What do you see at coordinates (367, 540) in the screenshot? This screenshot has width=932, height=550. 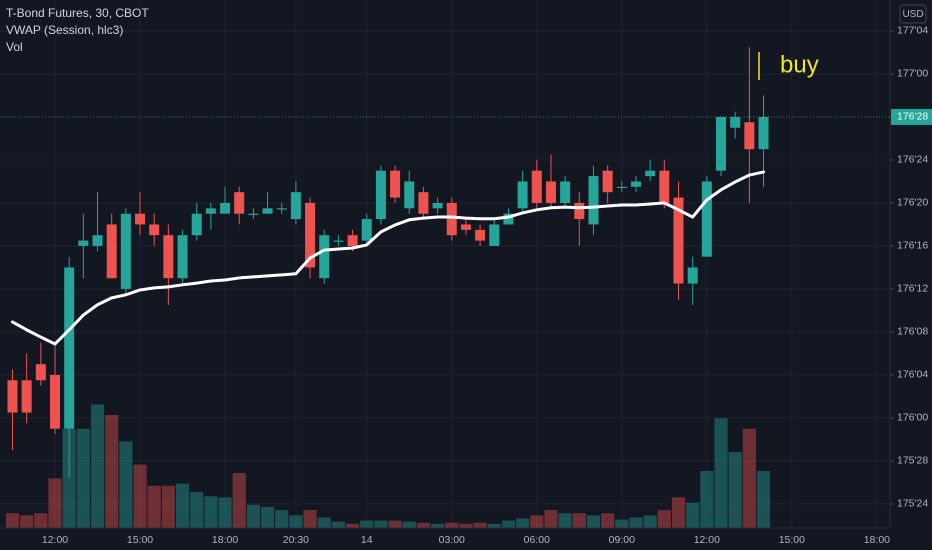 I see `x-tick-label: 14` at bounding box center [367, 540].